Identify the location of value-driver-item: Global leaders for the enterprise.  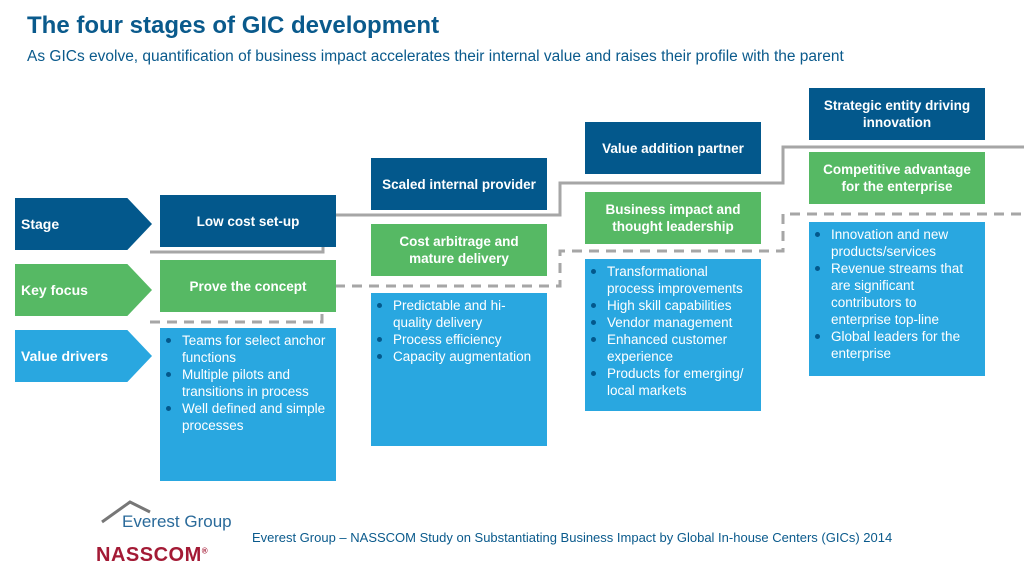
(897, 345).